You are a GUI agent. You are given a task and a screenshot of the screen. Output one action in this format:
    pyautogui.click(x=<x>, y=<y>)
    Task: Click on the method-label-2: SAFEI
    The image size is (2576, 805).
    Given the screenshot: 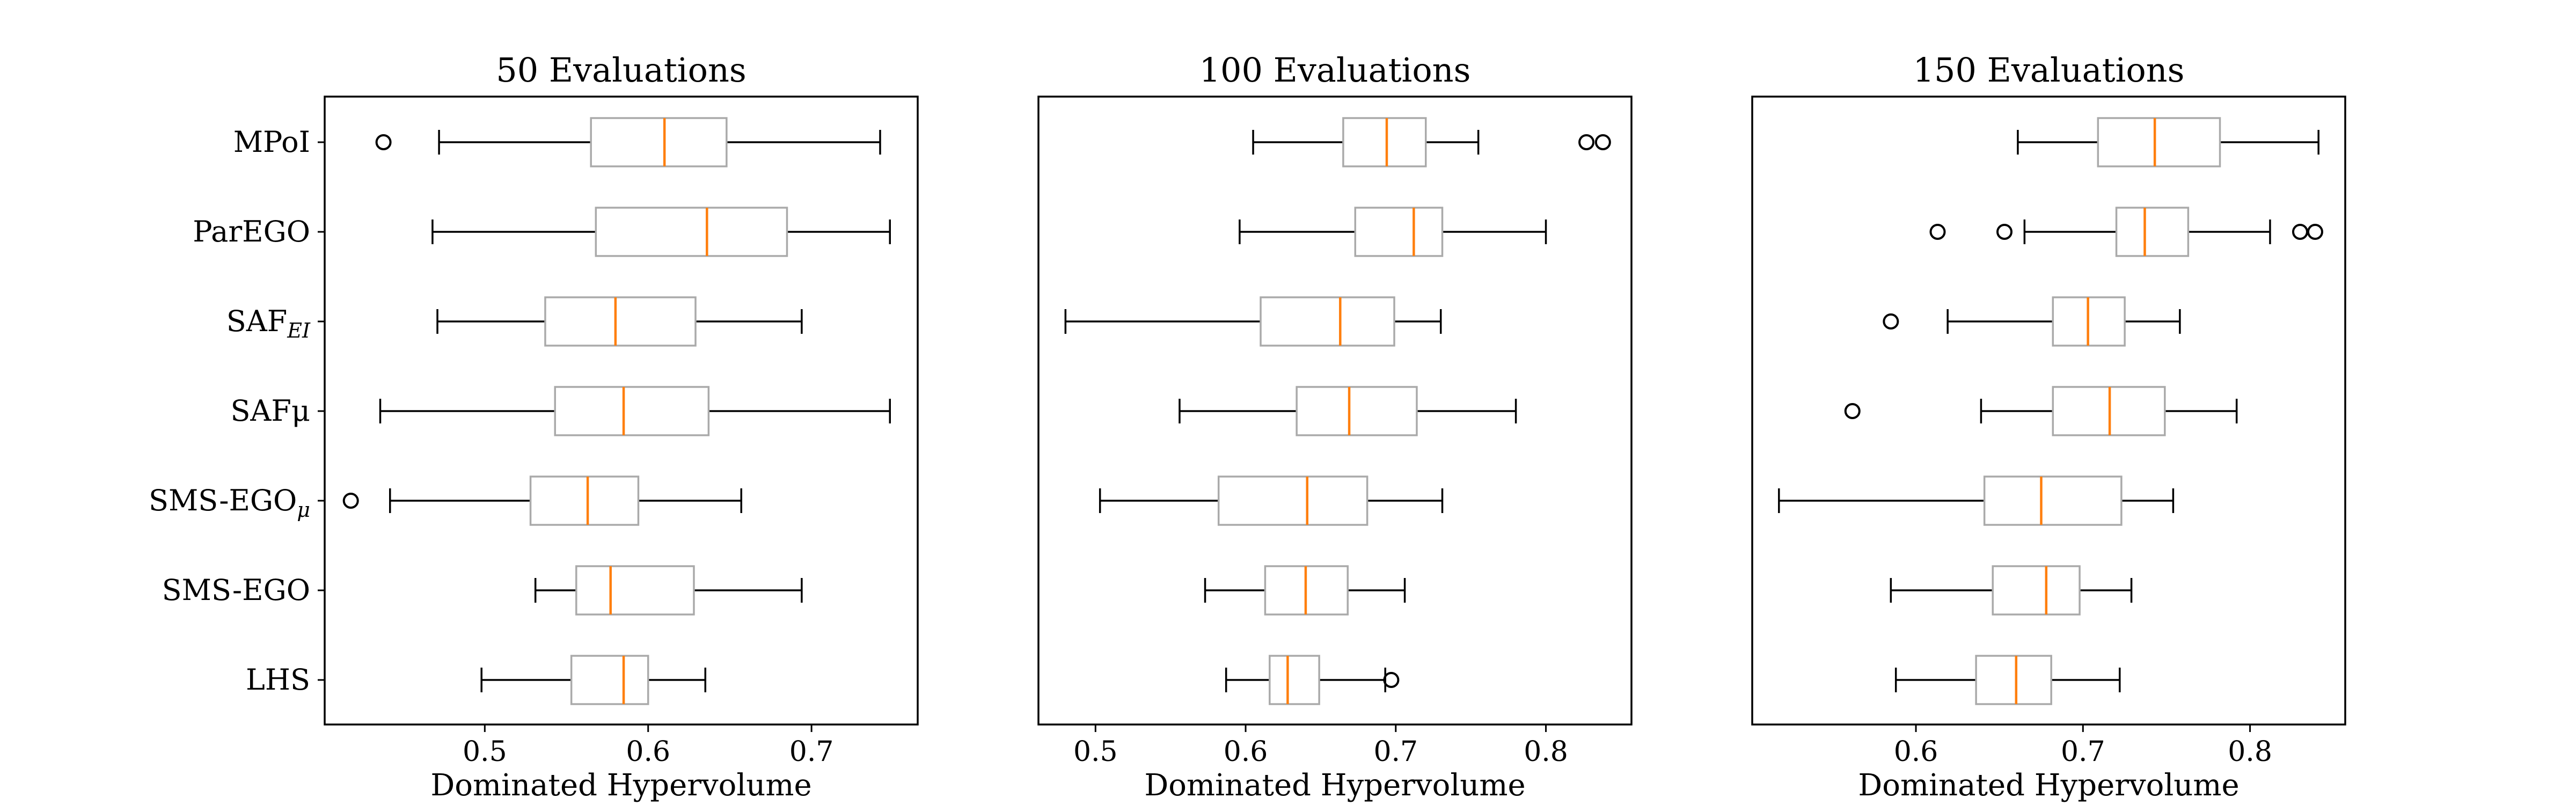 What is the action you would take?
    pyautogui.click(x=268, y=323)
    